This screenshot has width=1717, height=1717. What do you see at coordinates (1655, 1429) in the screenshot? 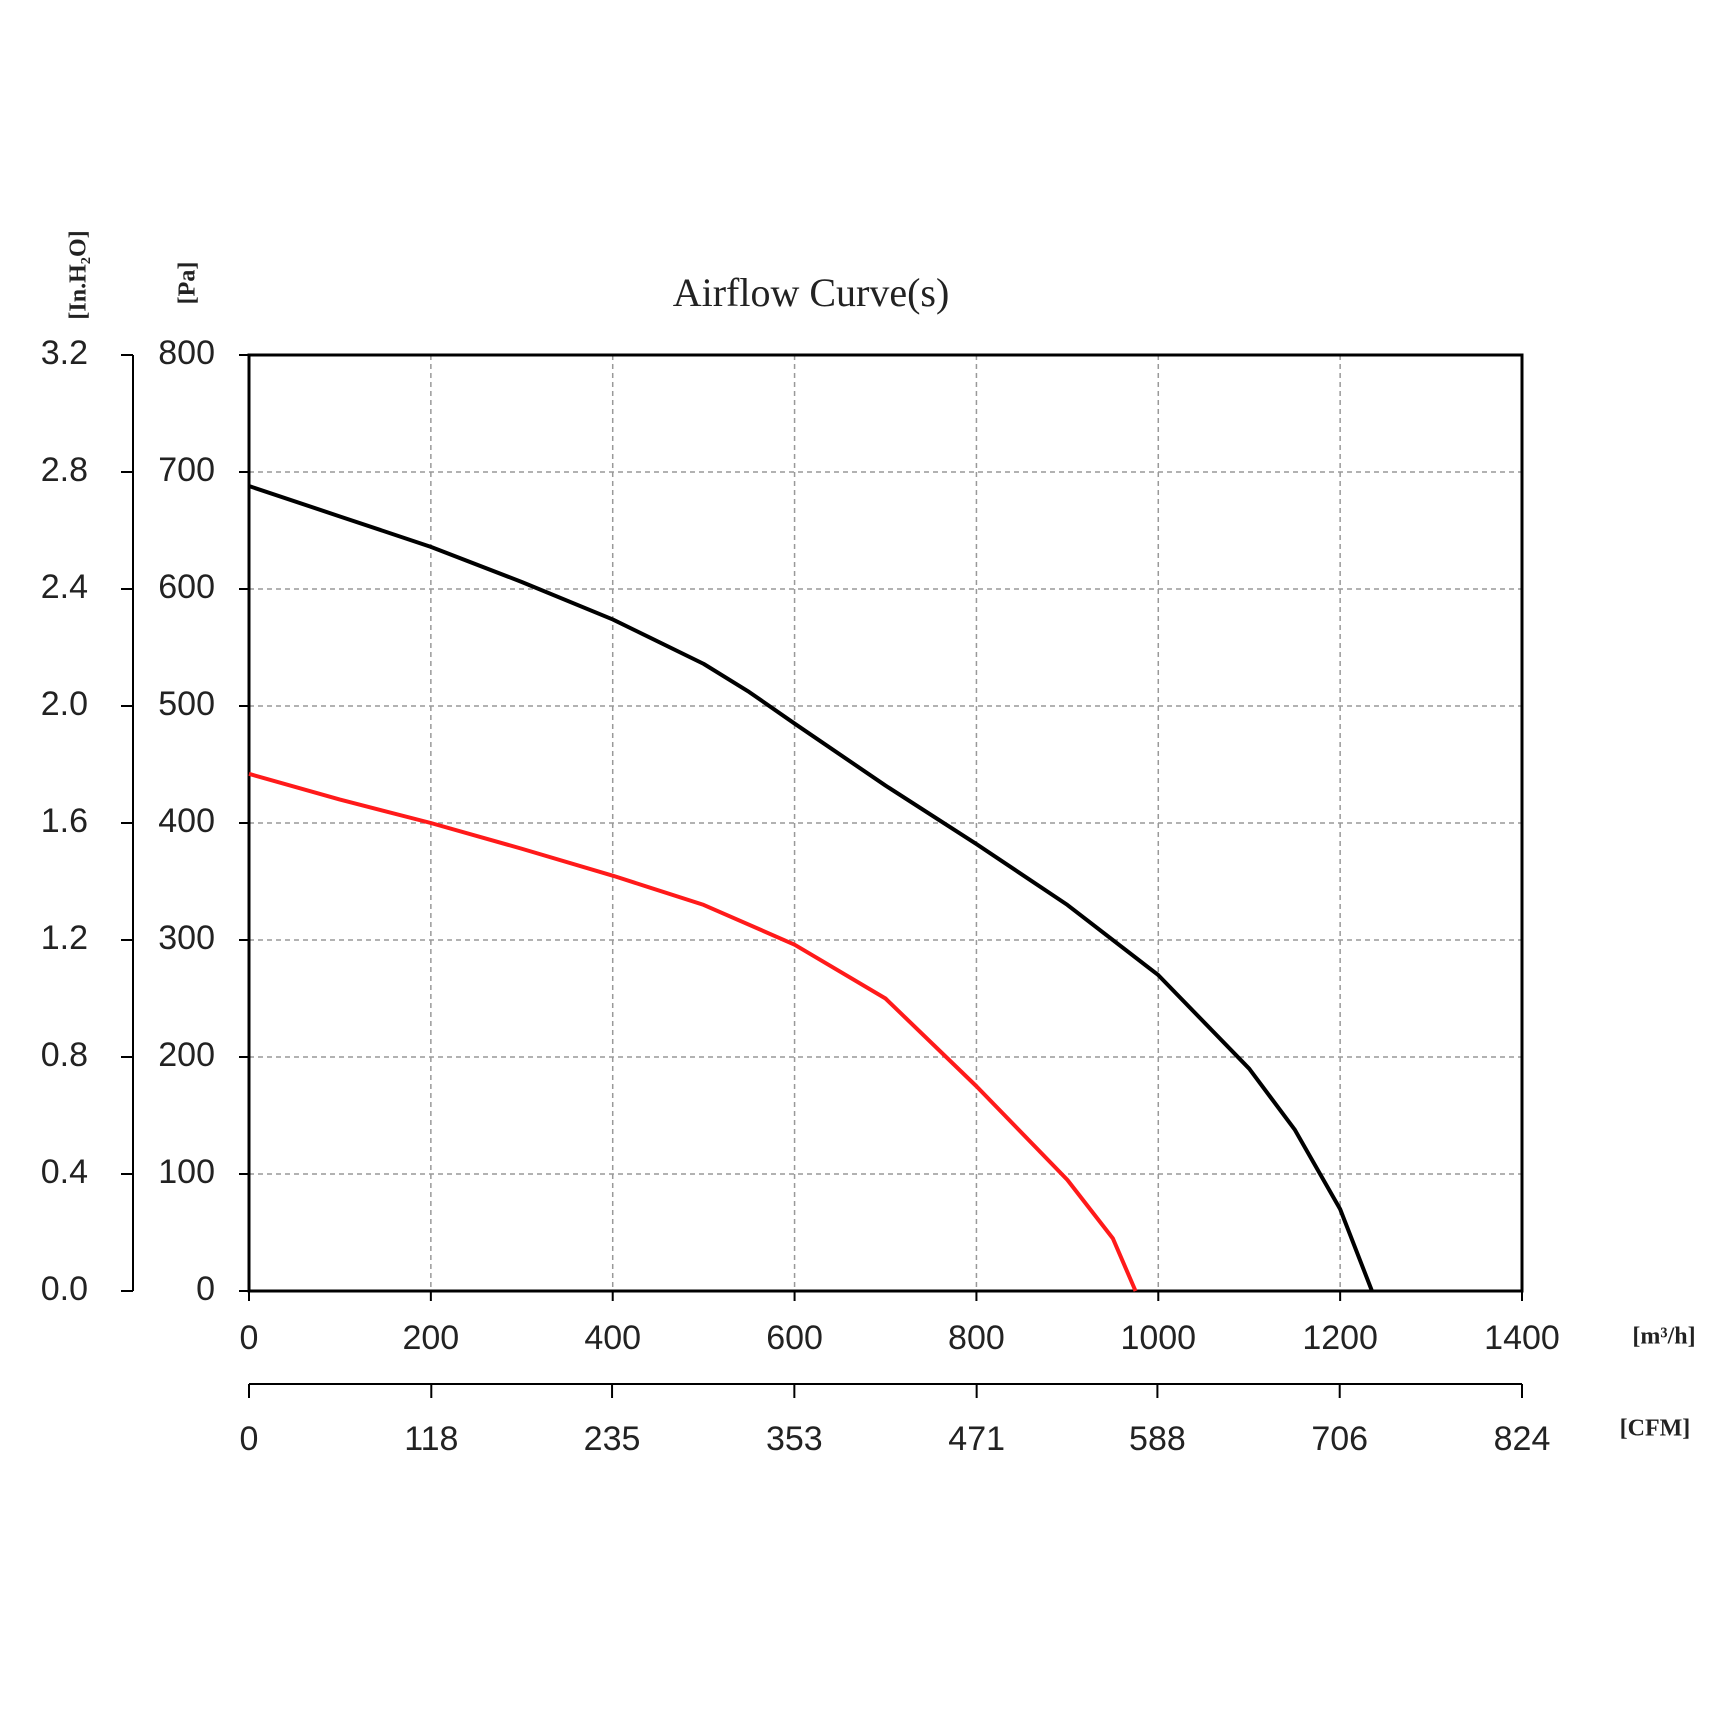
I see `x2-axis-label: [CFM]` at bounding box center [1655, 1429].